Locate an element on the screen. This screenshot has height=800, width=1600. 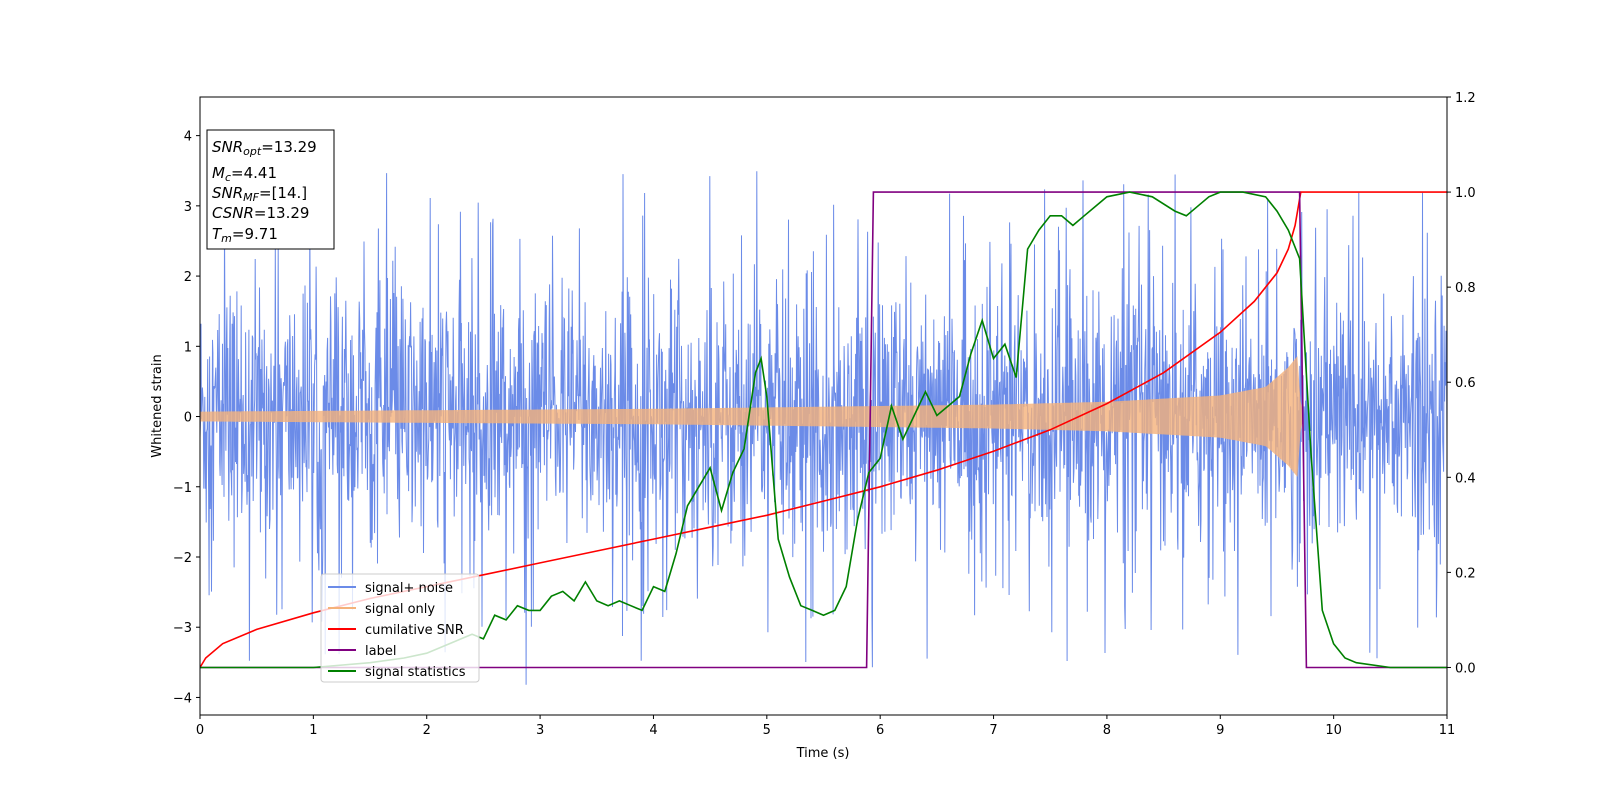
x-tick-label: 8 is located at coordinates (1107, 730).